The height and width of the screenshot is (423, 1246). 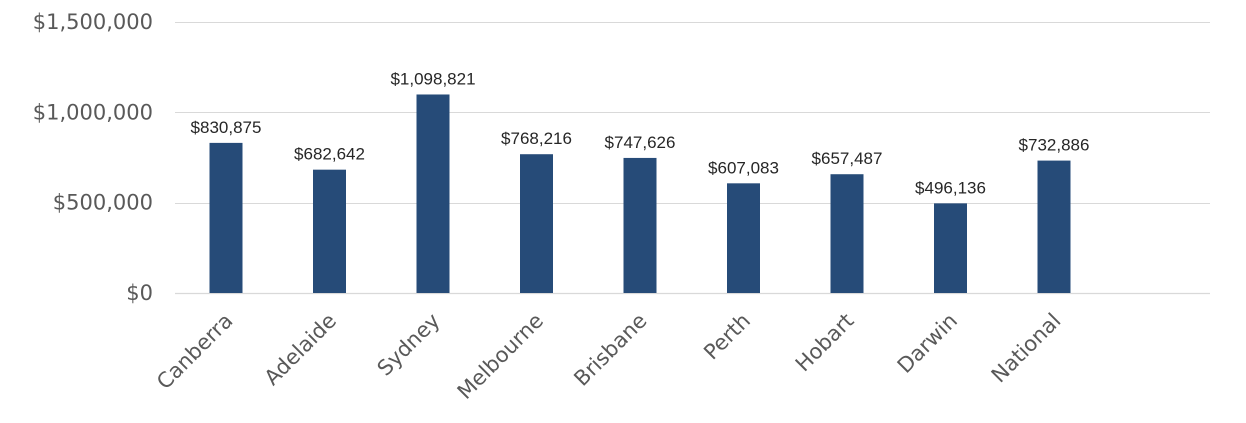 What do you see at coordinates (432, 78) in the screenshot?
I see `data-label: $1,098,821` at bounding box center [432, 78].